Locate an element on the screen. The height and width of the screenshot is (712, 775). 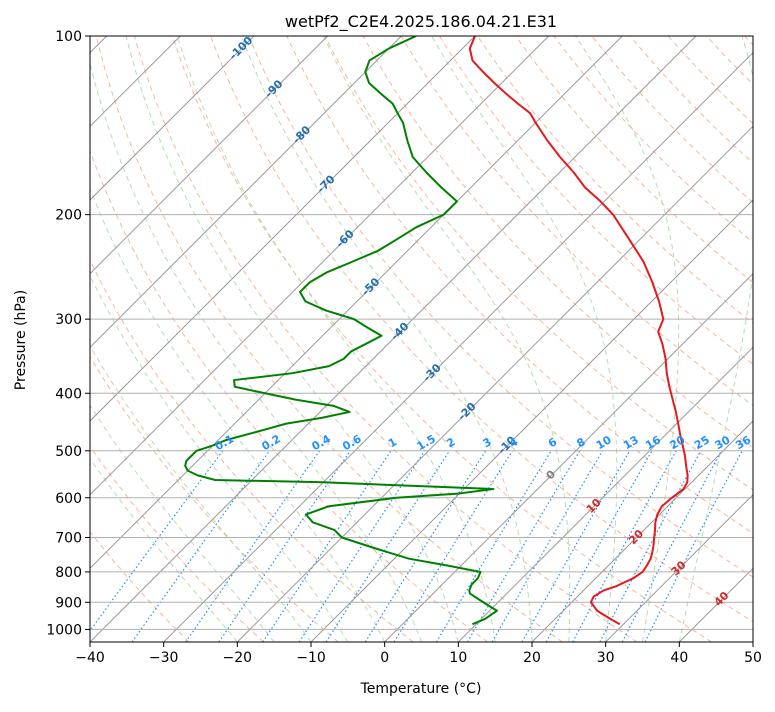
mixing-ratio-label: 8 is located at coordinates (581, 442).